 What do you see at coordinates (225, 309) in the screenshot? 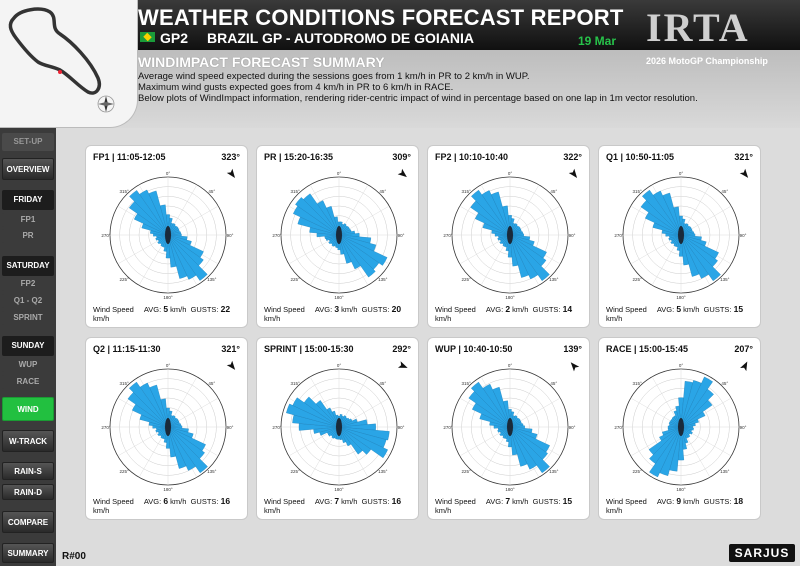
I see `gusts-value: 22` at bounding box center [225, 309].